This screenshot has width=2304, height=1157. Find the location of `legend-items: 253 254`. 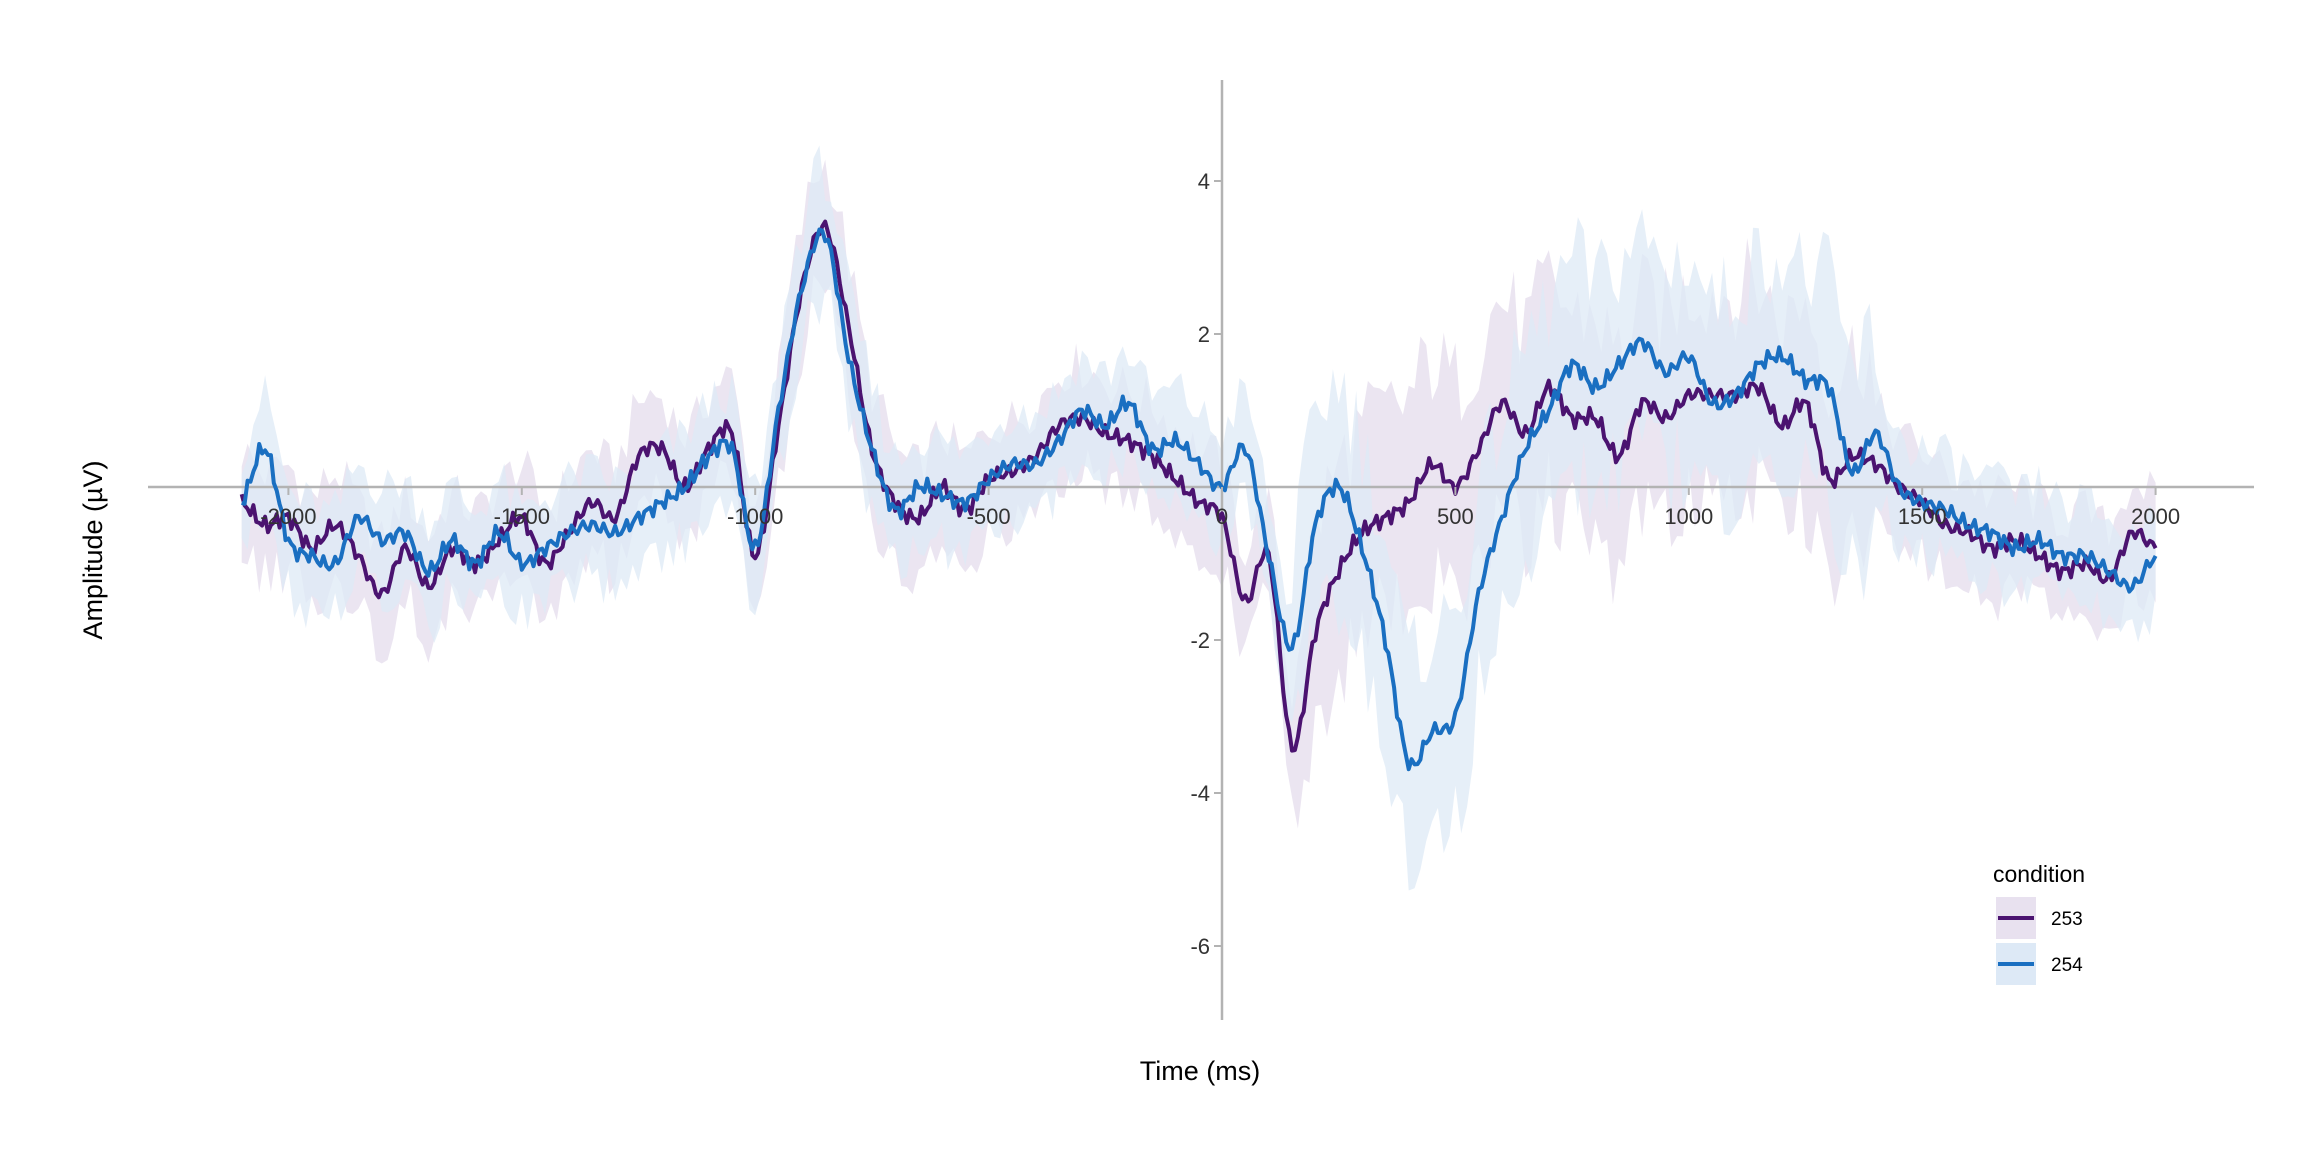

legend-items: 253 254 is located at coordinates (2039, 941).